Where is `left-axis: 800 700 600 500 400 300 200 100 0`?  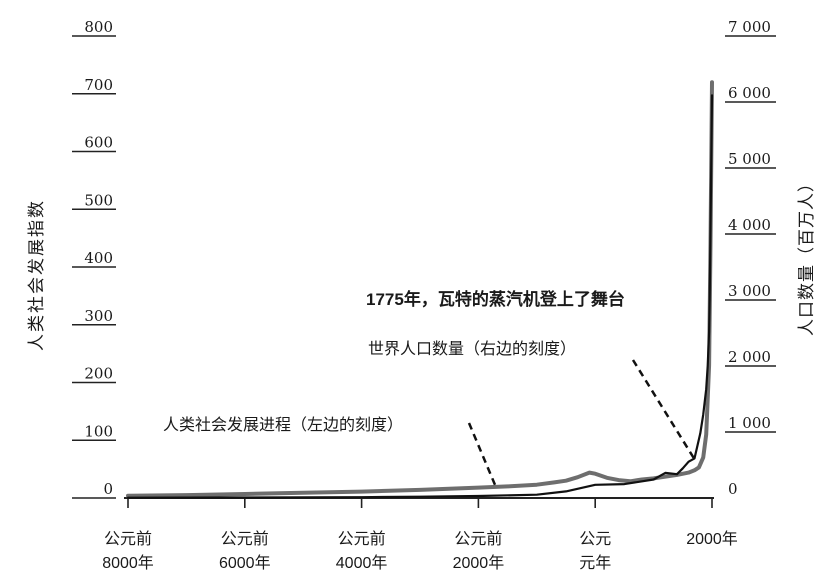 left-axis: 800 700 600 500 400 300 200 100 0 is located at coordinates (94, 258).